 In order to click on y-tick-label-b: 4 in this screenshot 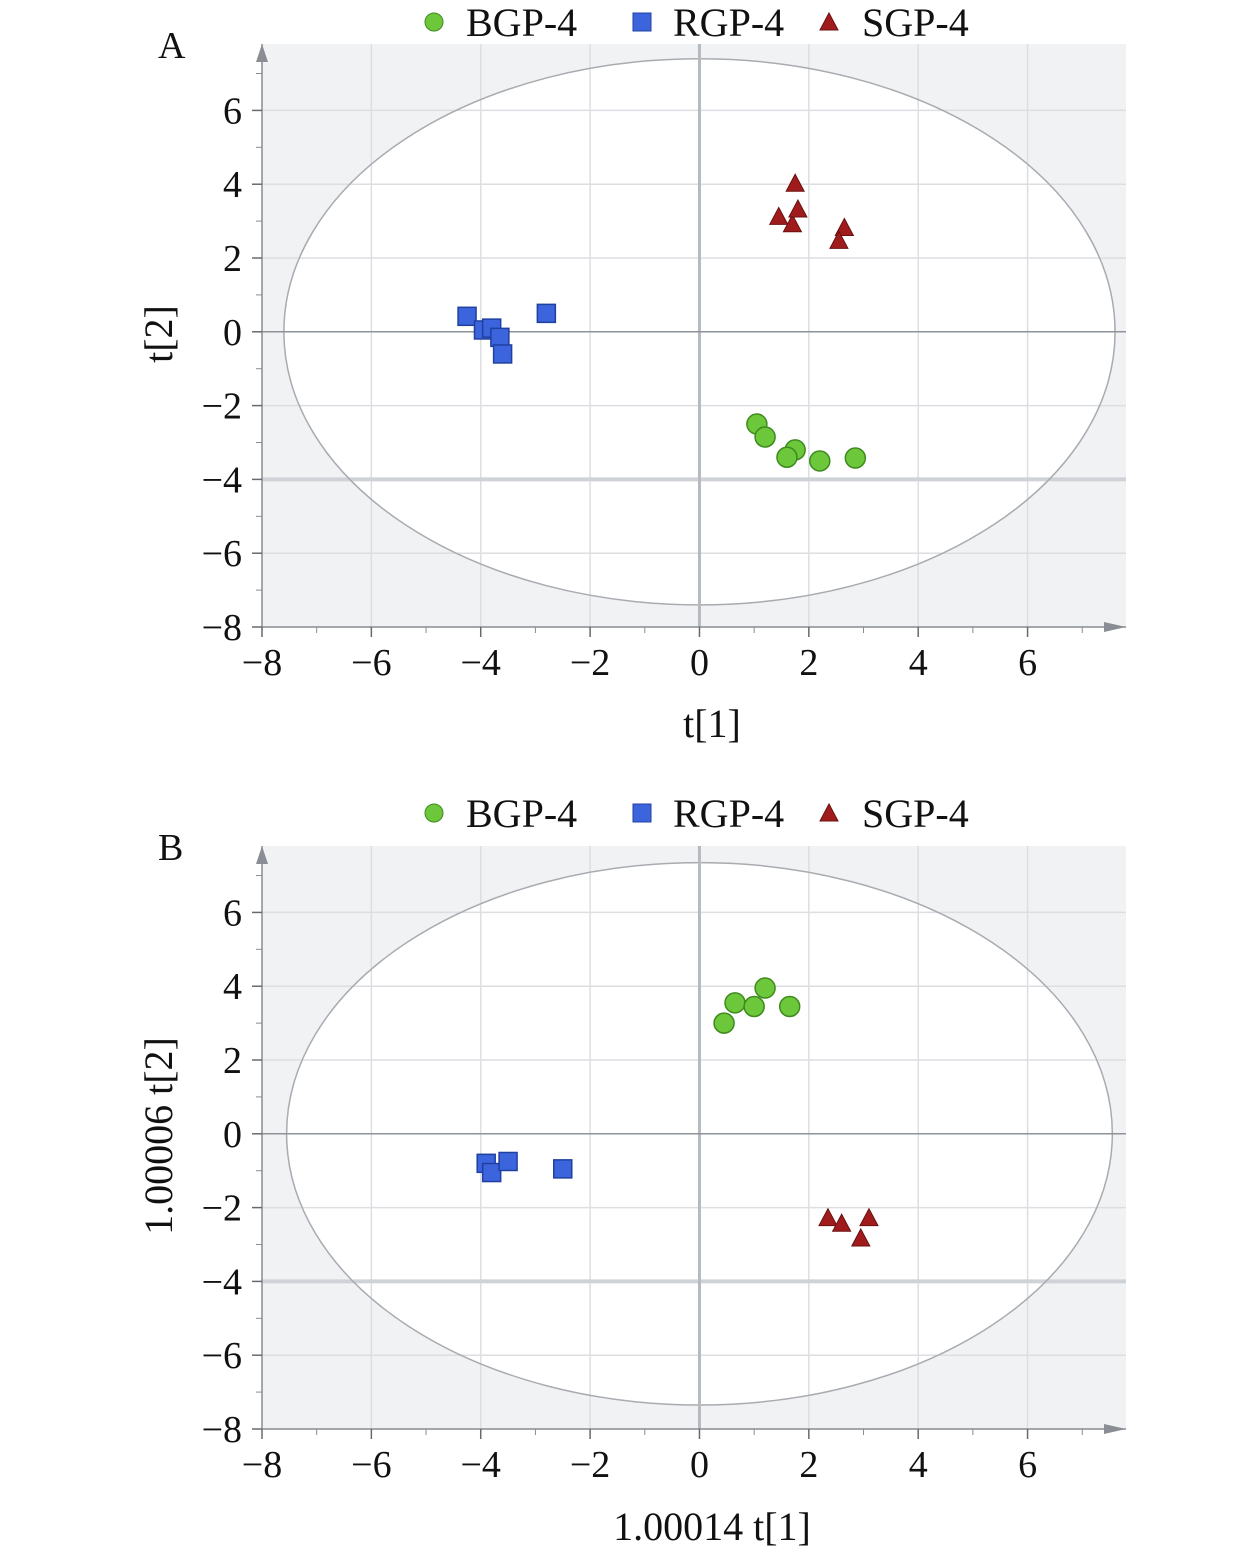, I will do `click(232, 987)`.